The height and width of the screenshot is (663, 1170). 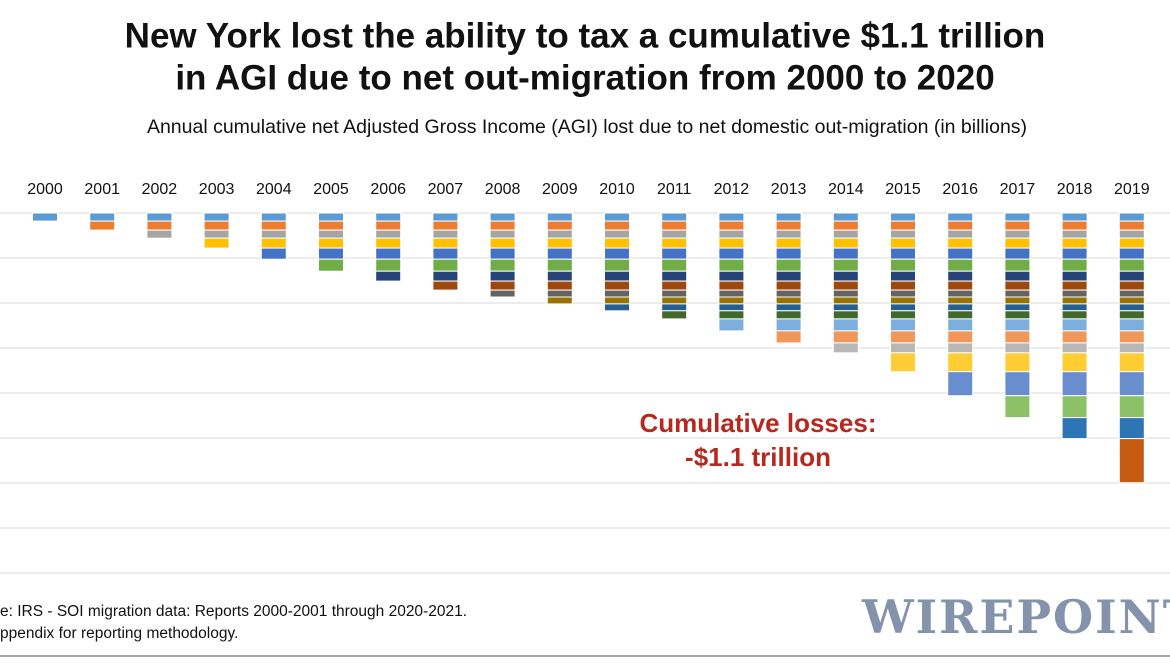 What do you see at coordinates (1132, 189) in the screenshot?
I see `x-tick-label: 2019` at bounding box center [1132, 189].